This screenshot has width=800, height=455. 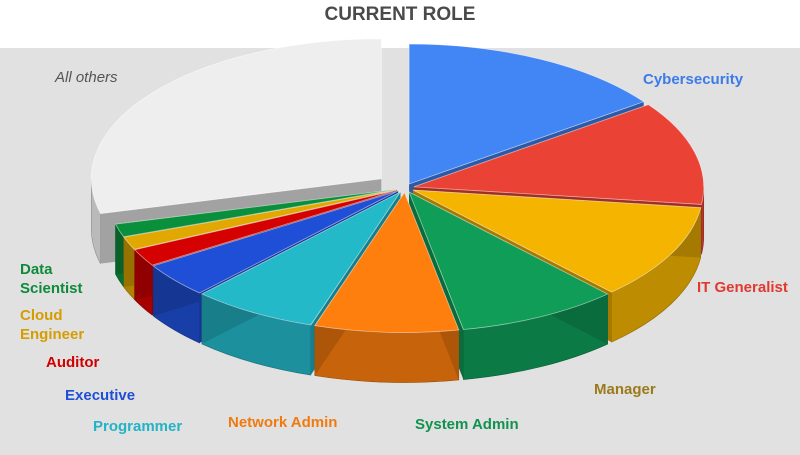 What do you see at coordinates (625, 389) in the screenshot?
I see `label-manager: Manager` at bounding box center [625, 389].